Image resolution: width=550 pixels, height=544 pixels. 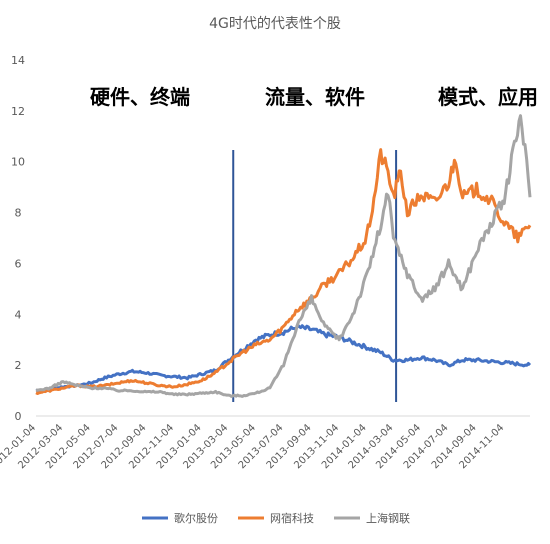 What do you see at coordinates (388, 518) in the screenshot?
I see `legend-label: 上海钢联` at bounding box center [388, 518].